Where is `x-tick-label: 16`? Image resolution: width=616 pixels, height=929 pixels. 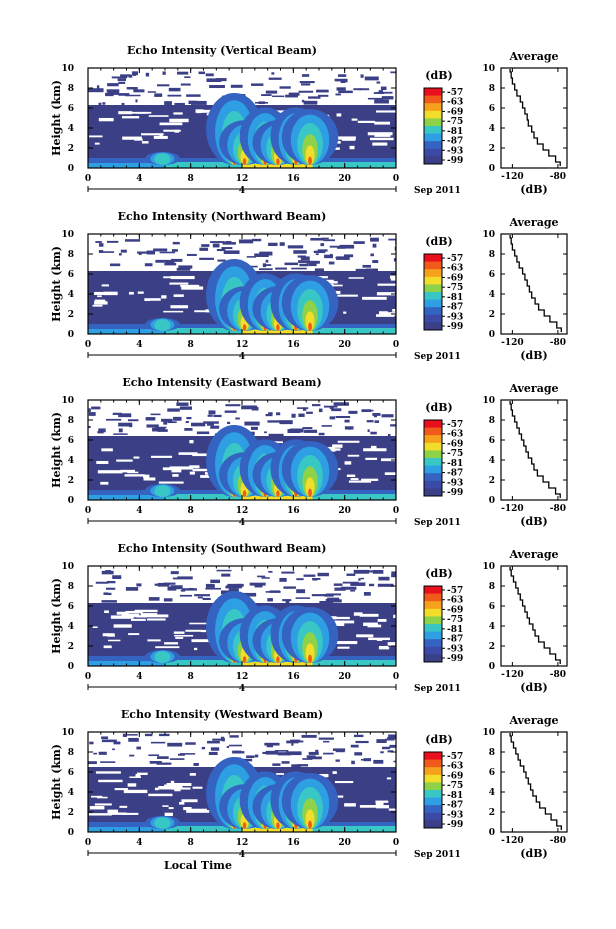 x-tick-label: 16 is located at coordinates (293, 677).